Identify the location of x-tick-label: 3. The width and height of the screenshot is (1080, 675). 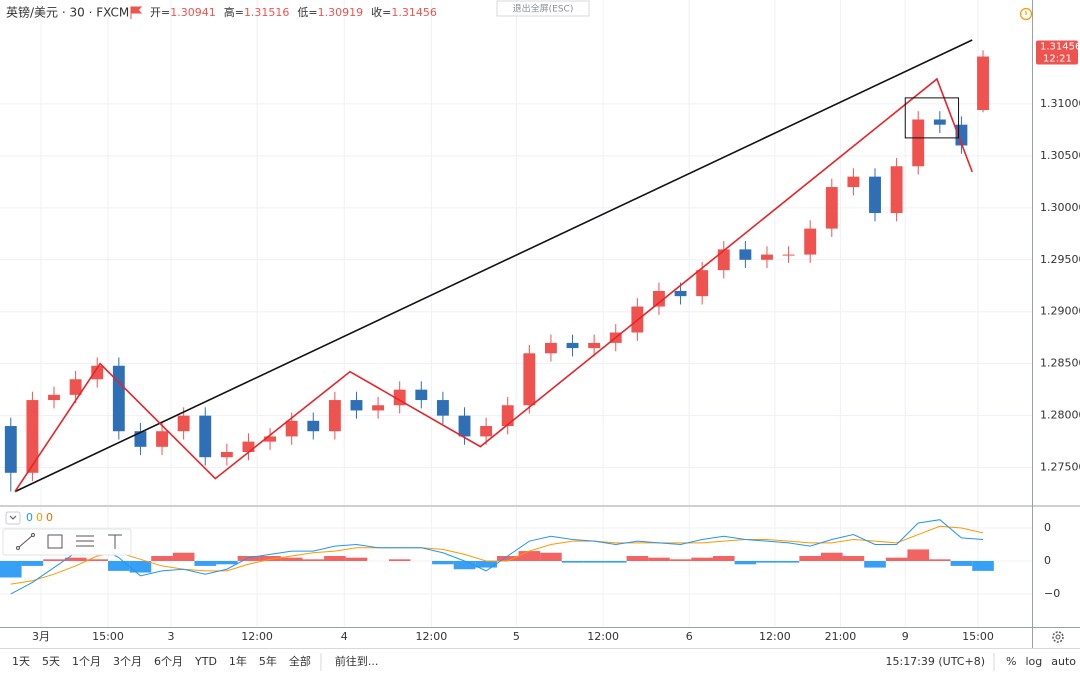
(171, 636).